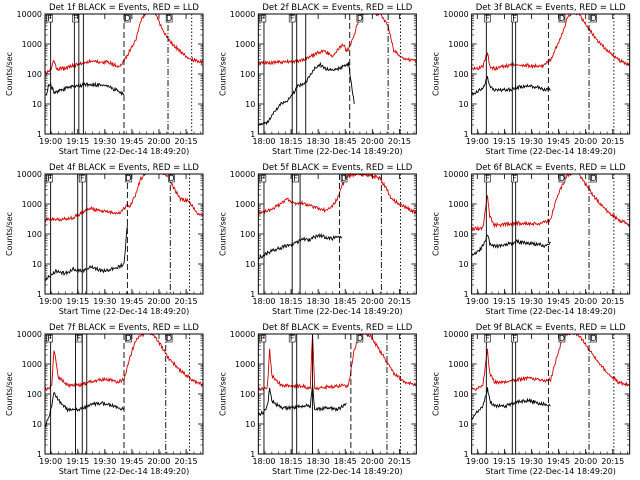  What do you see at coordinates (585, 461) in the screenshot?
I see `x-tick-label: 20:00` at bounding box center [585, 461].